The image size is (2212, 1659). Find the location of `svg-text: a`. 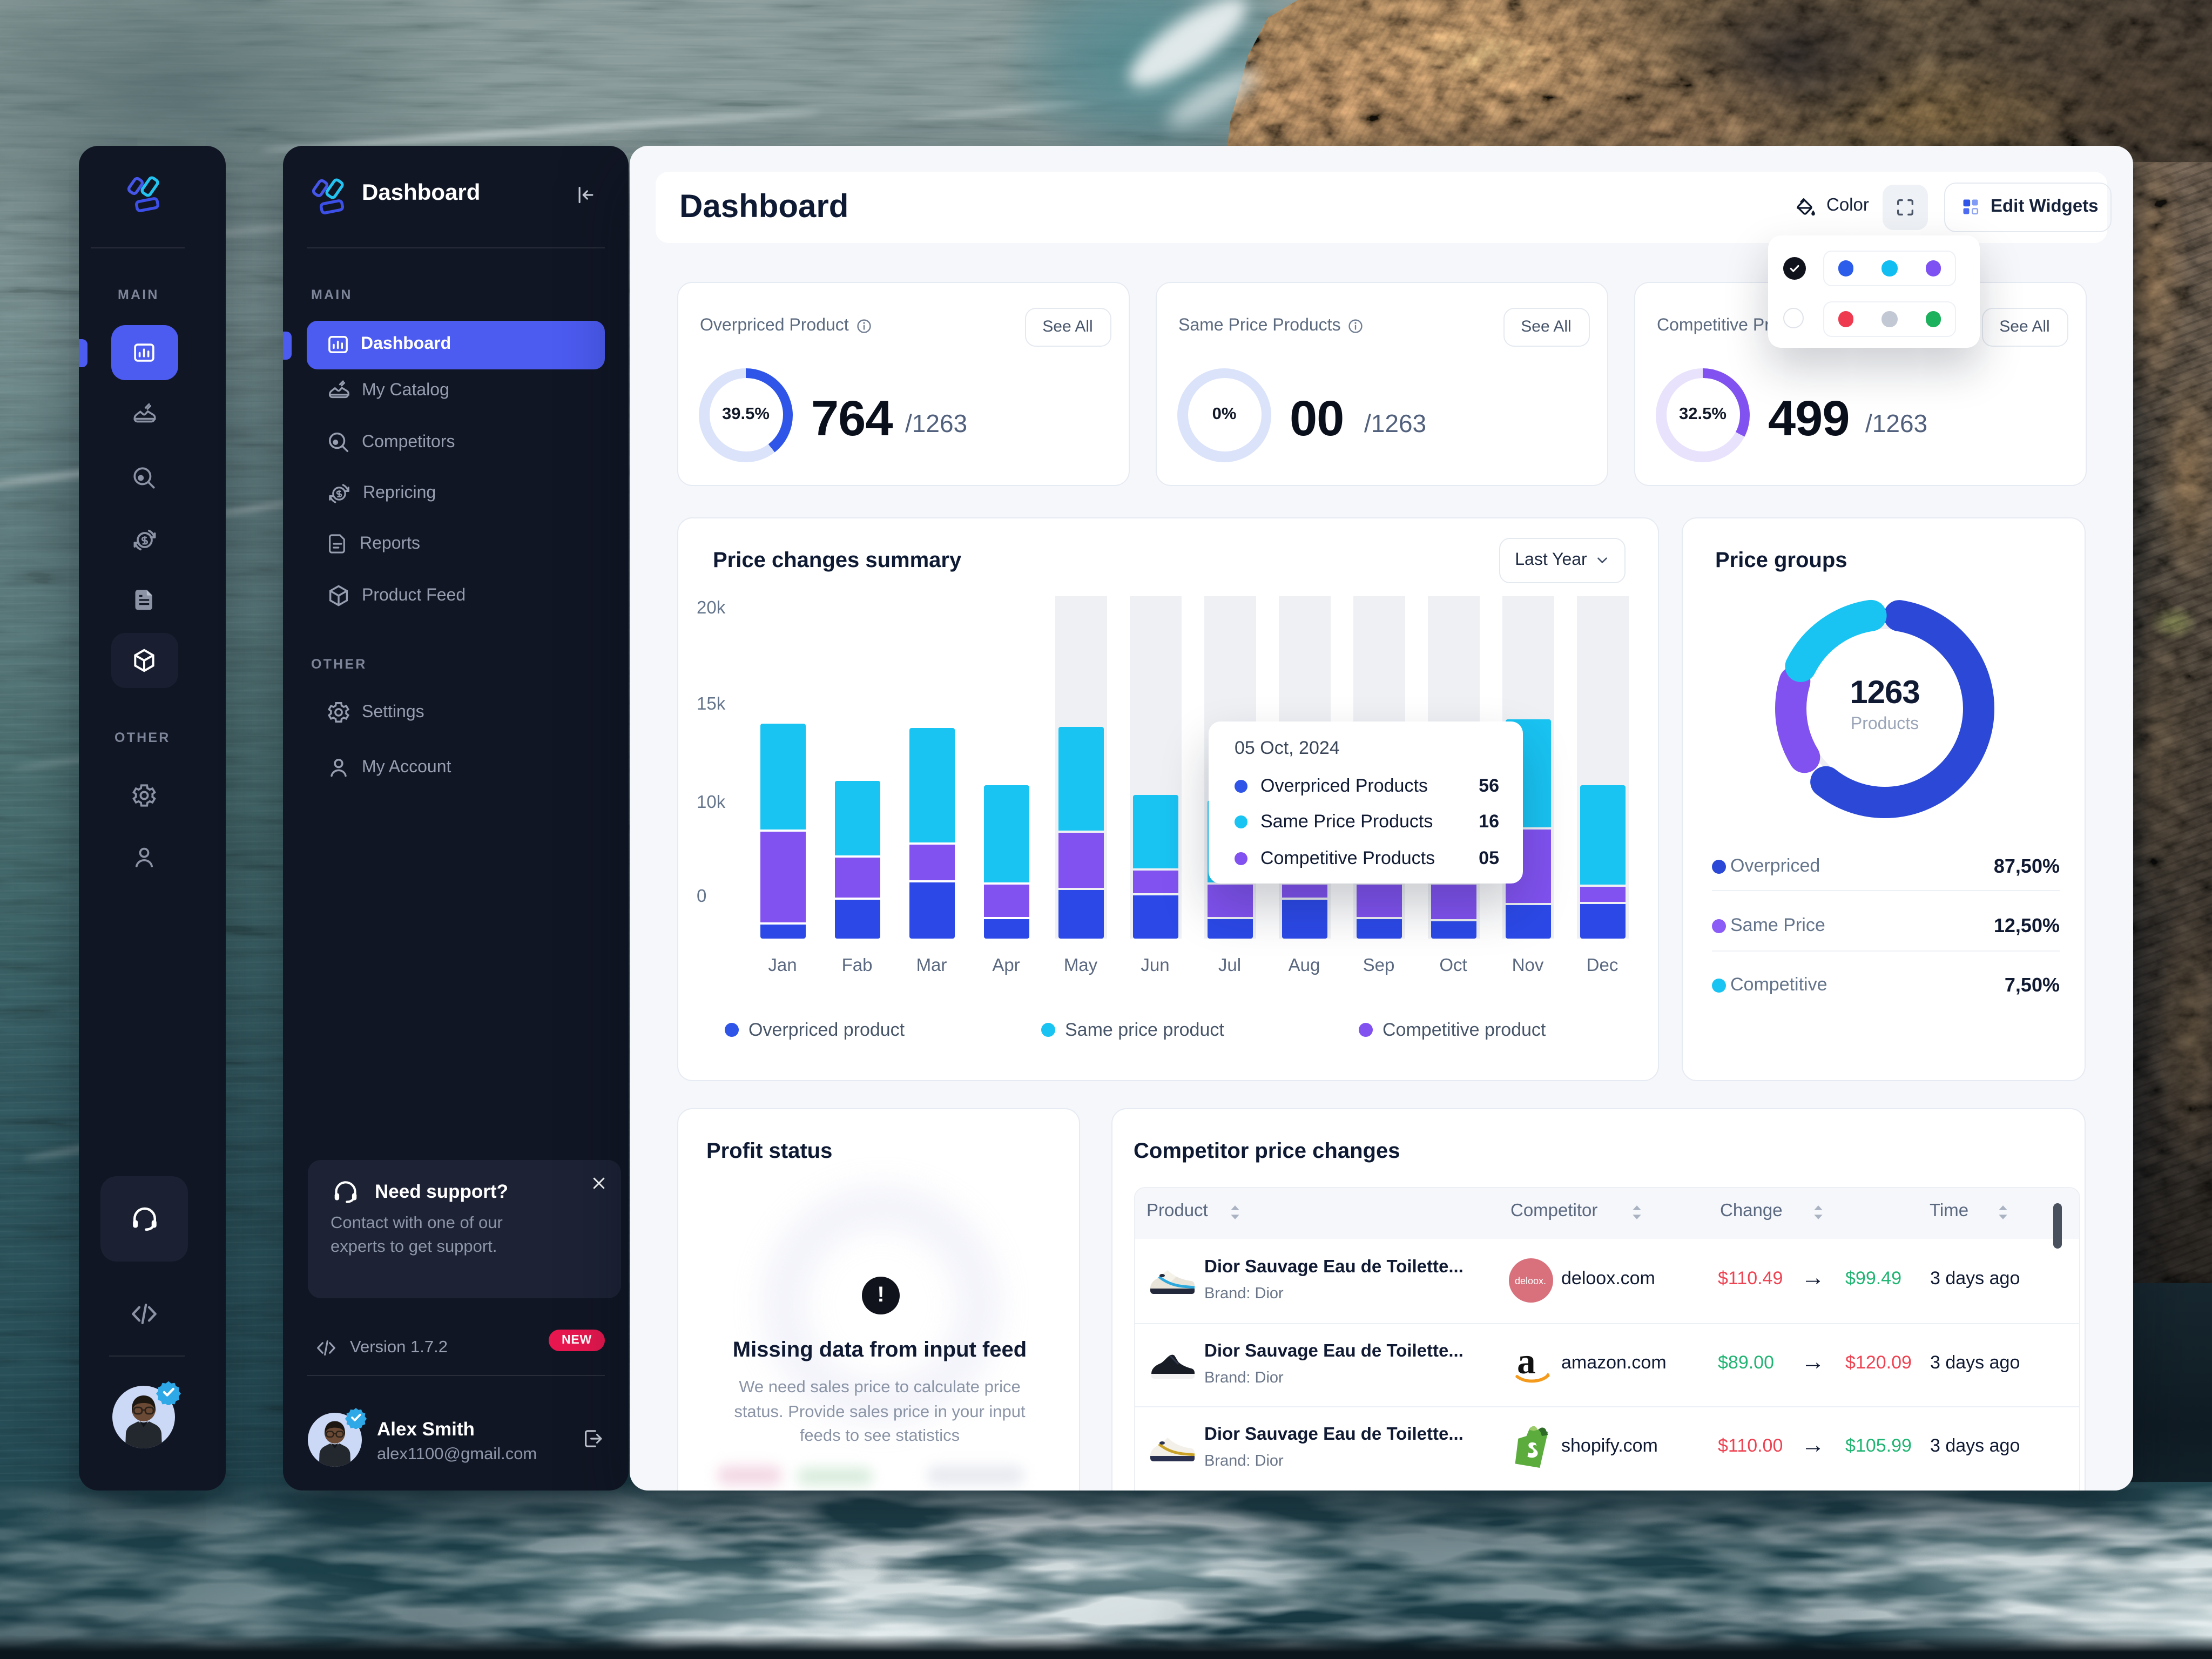

svg-text: a is located at coordinates (1525, 1360).